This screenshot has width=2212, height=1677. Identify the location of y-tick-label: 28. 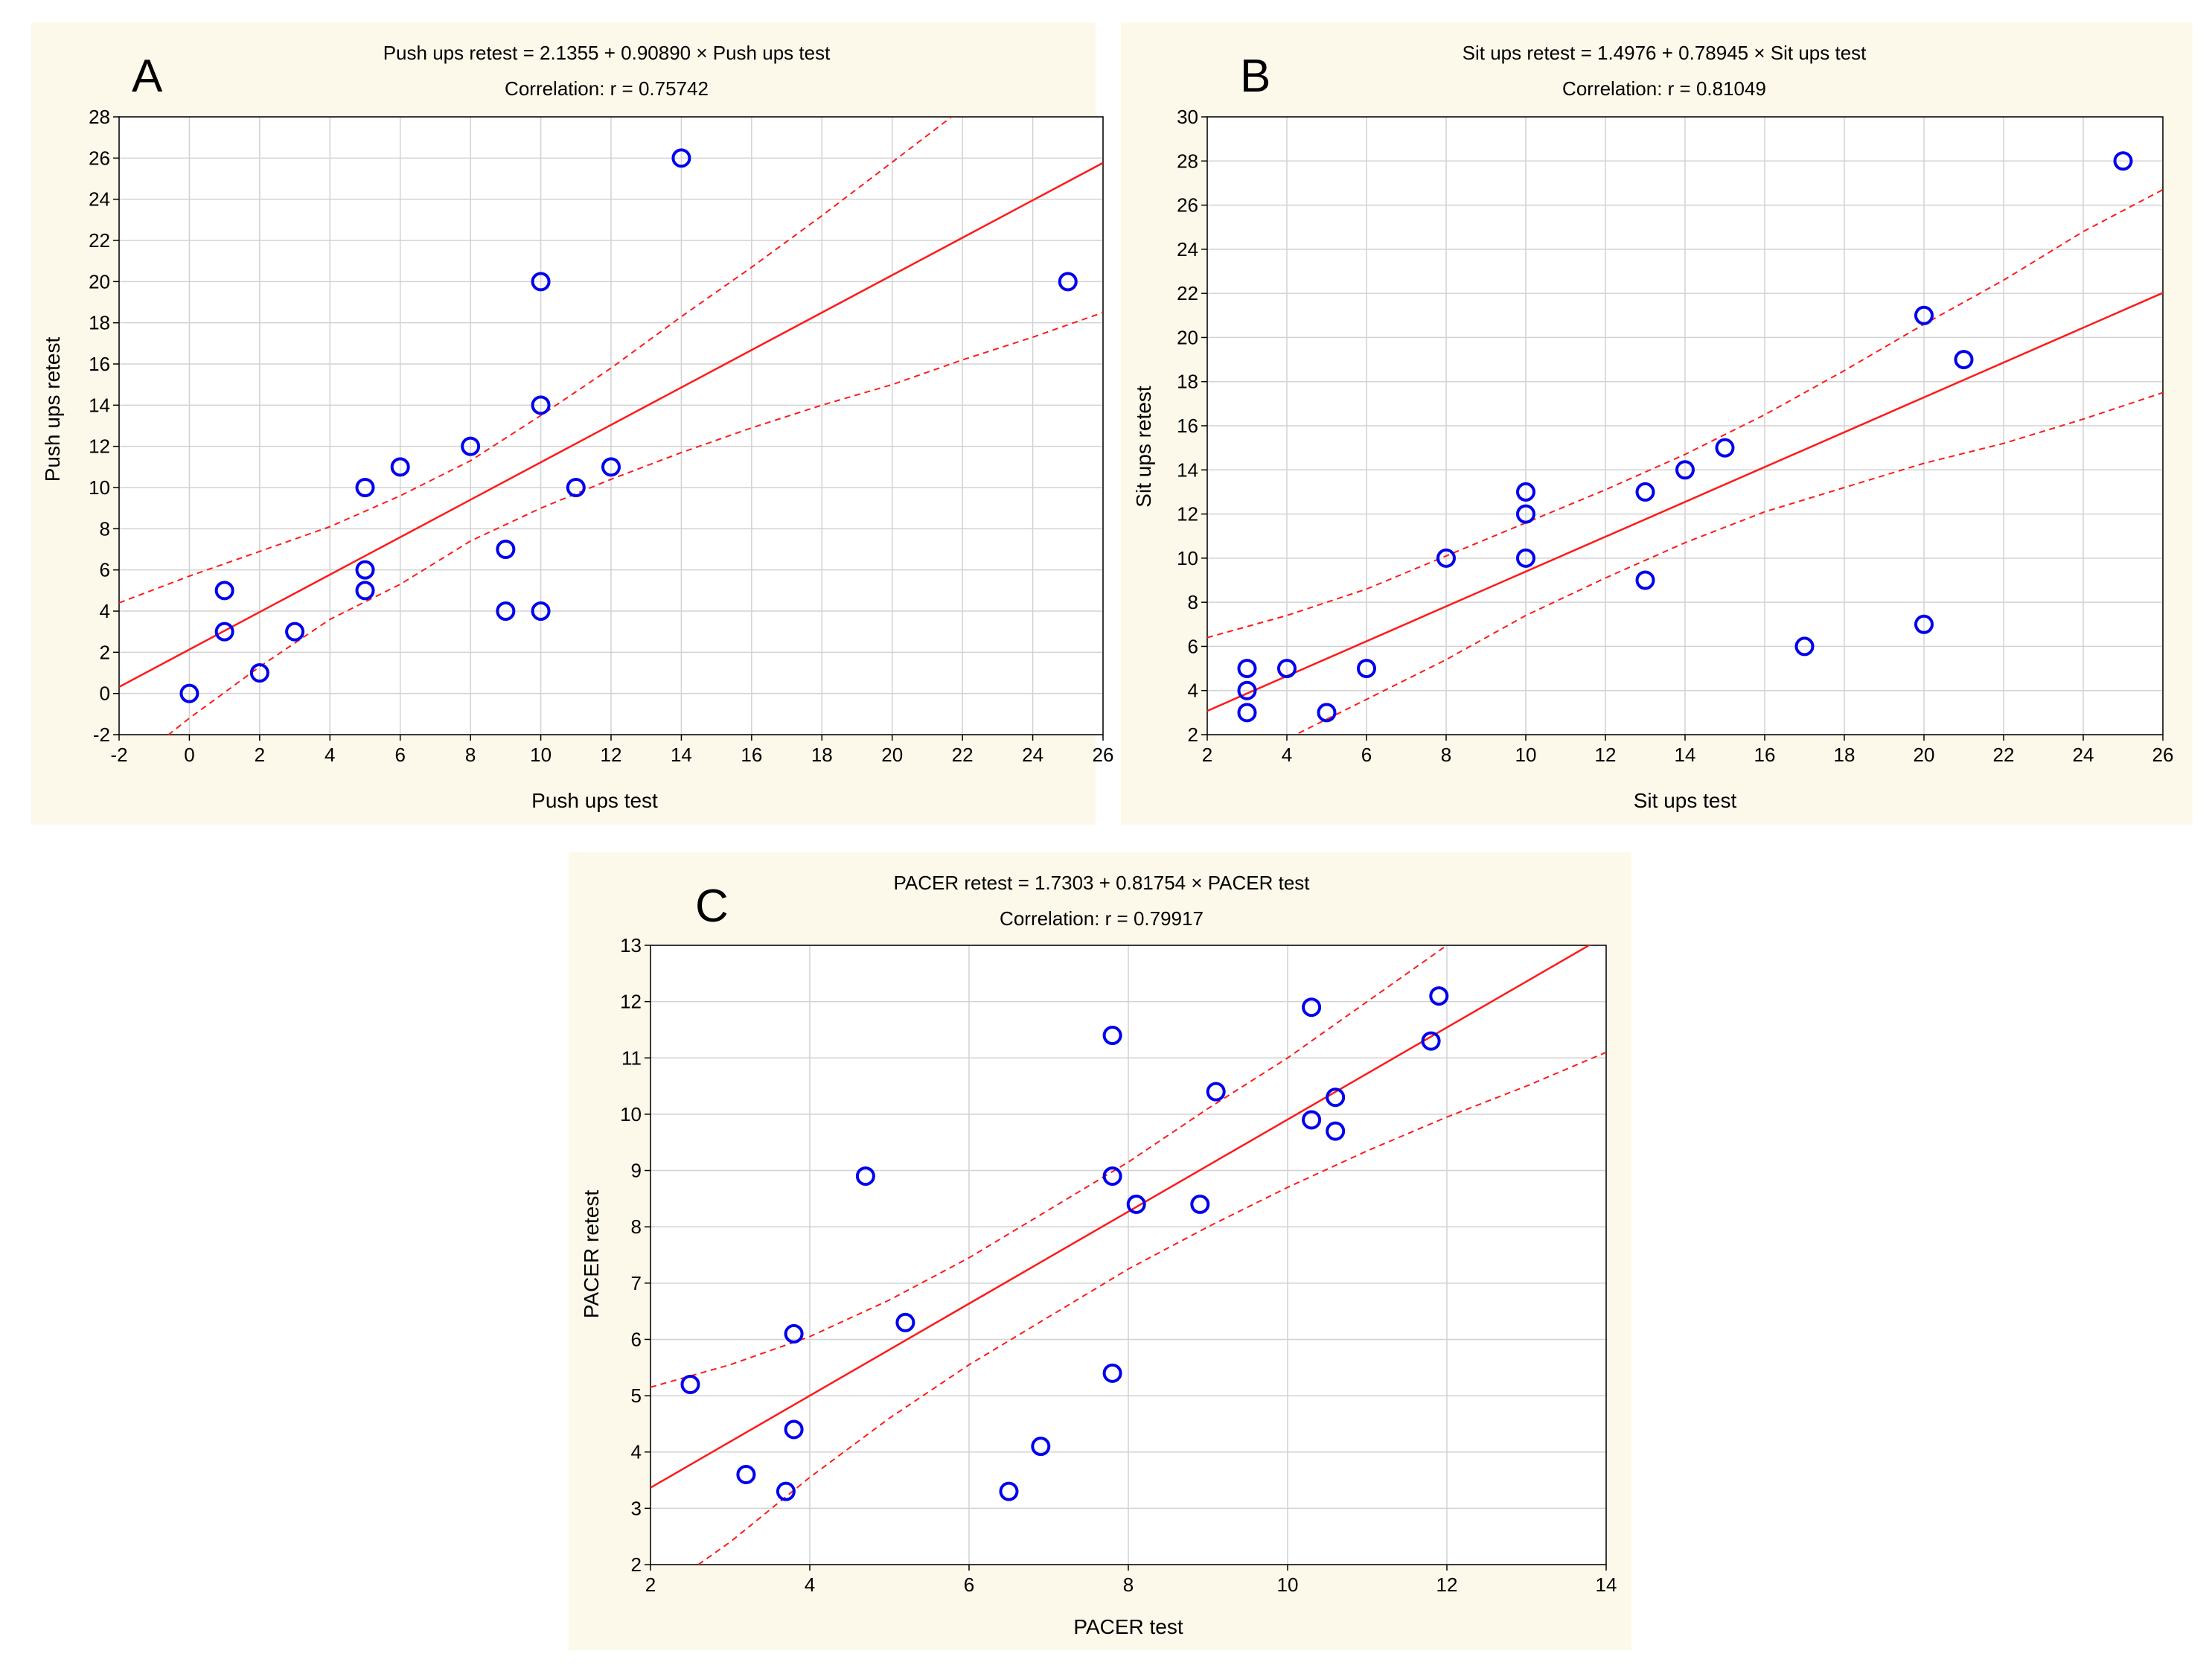
(1187, 161).